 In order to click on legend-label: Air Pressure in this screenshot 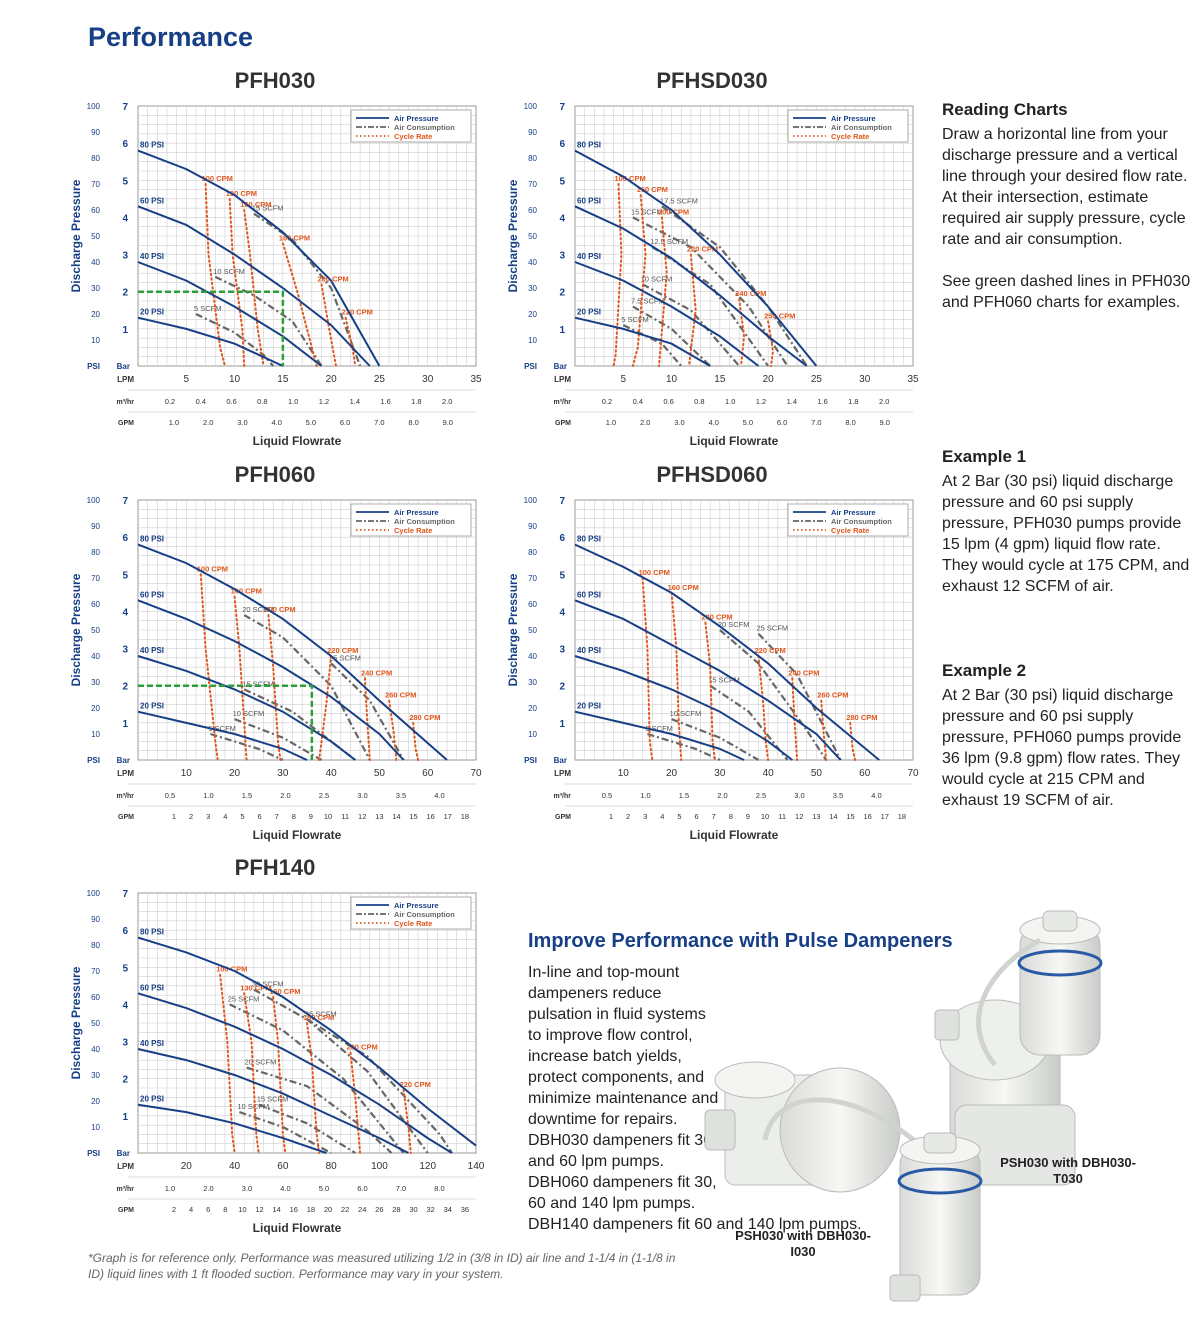, I will do `click(416, 118)`.